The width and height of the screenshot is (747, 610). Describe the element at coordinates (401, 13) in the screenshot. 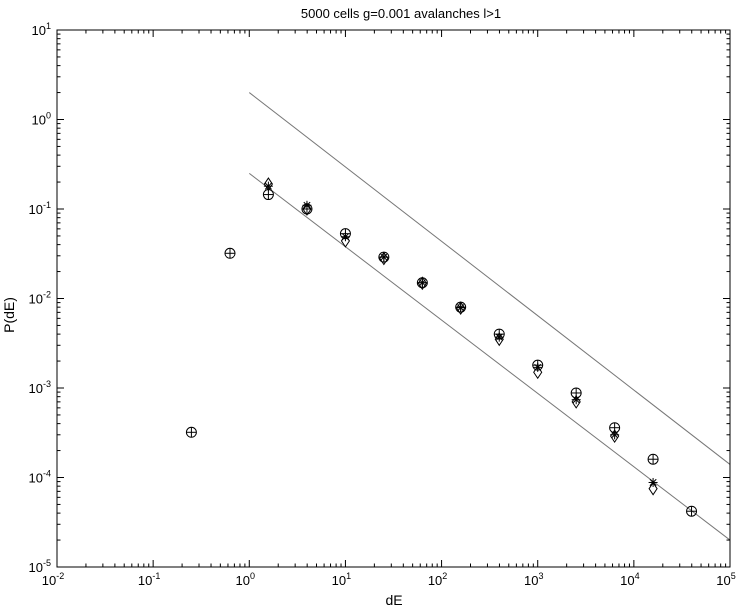

I see `chart-title: 5000 cells g=0.001 avalanches l>1` at that location.